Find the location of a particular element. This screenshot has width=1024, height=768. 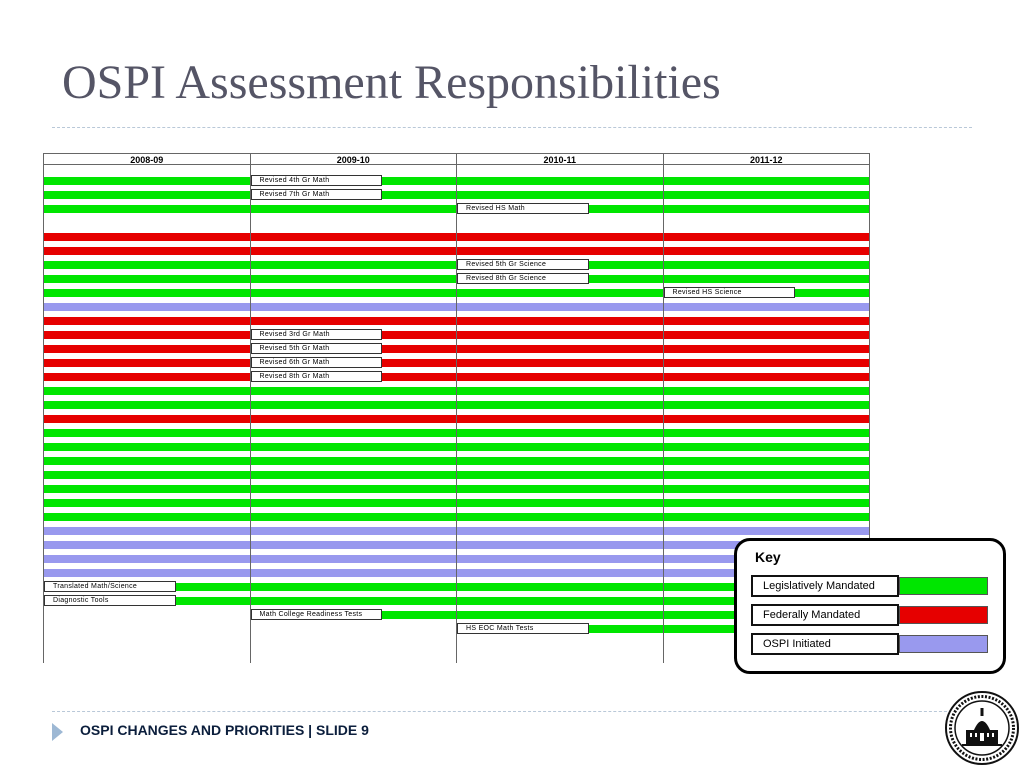

title-divider is located at coordinates (512, 127).